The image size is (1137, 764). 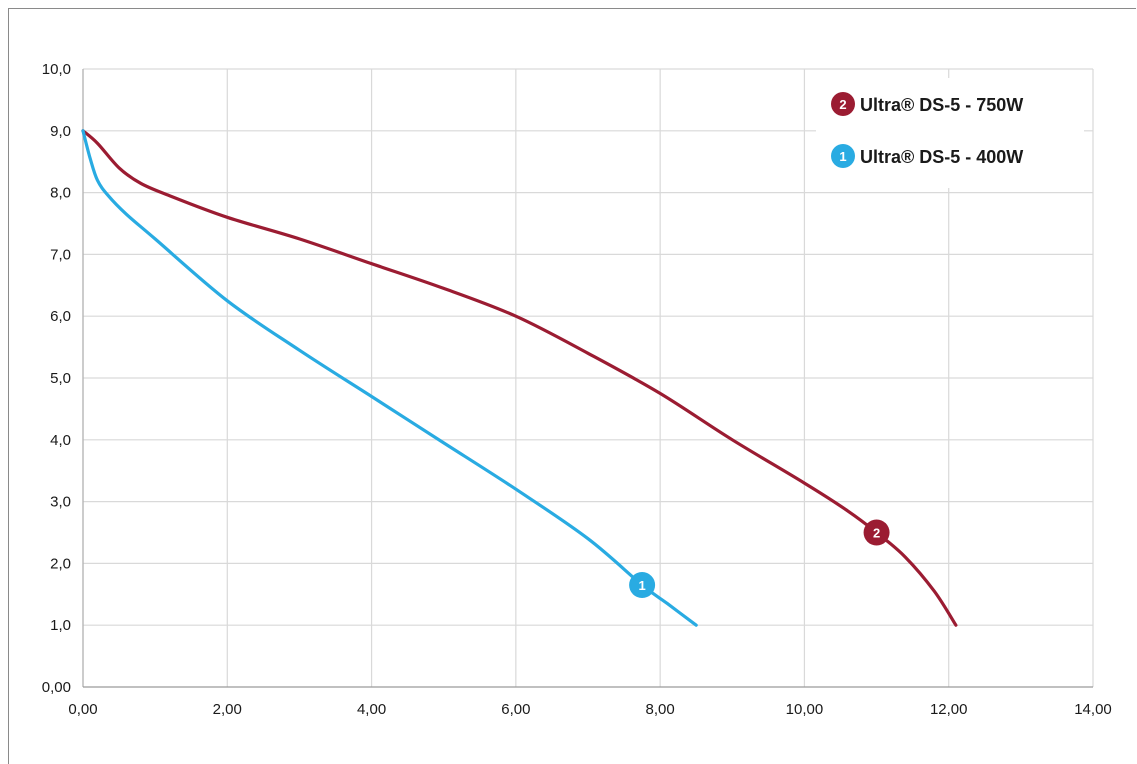 What do you see at coordinates (941, 157) in the screenshot?
I see `legend-label: Ultra® DS-5 - 400W` at bounding box center [941, 157].